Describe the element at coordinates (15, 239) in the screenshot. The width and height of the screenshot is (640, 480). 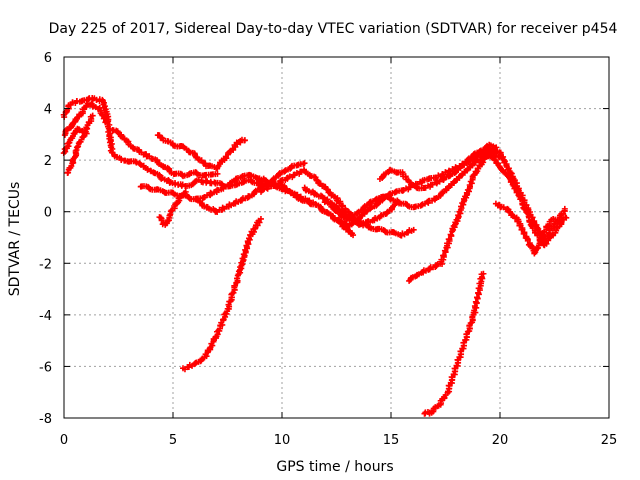
I see `y-axis-title: SDTVAR / TECUs` at that location.